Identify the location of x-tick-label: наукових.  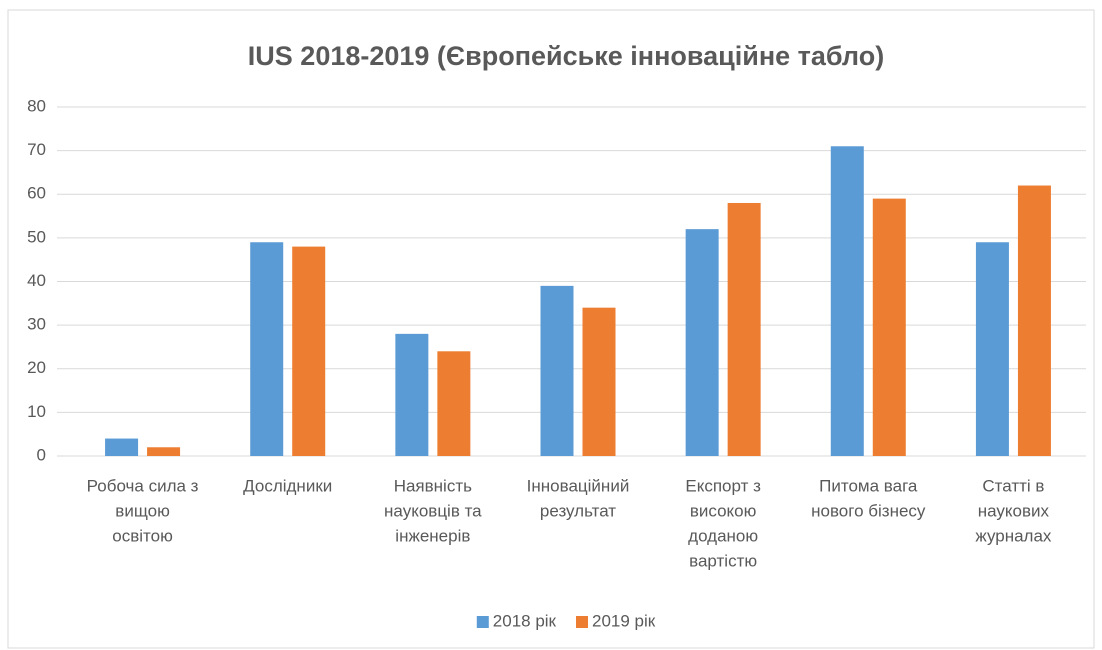
(1014, 510).